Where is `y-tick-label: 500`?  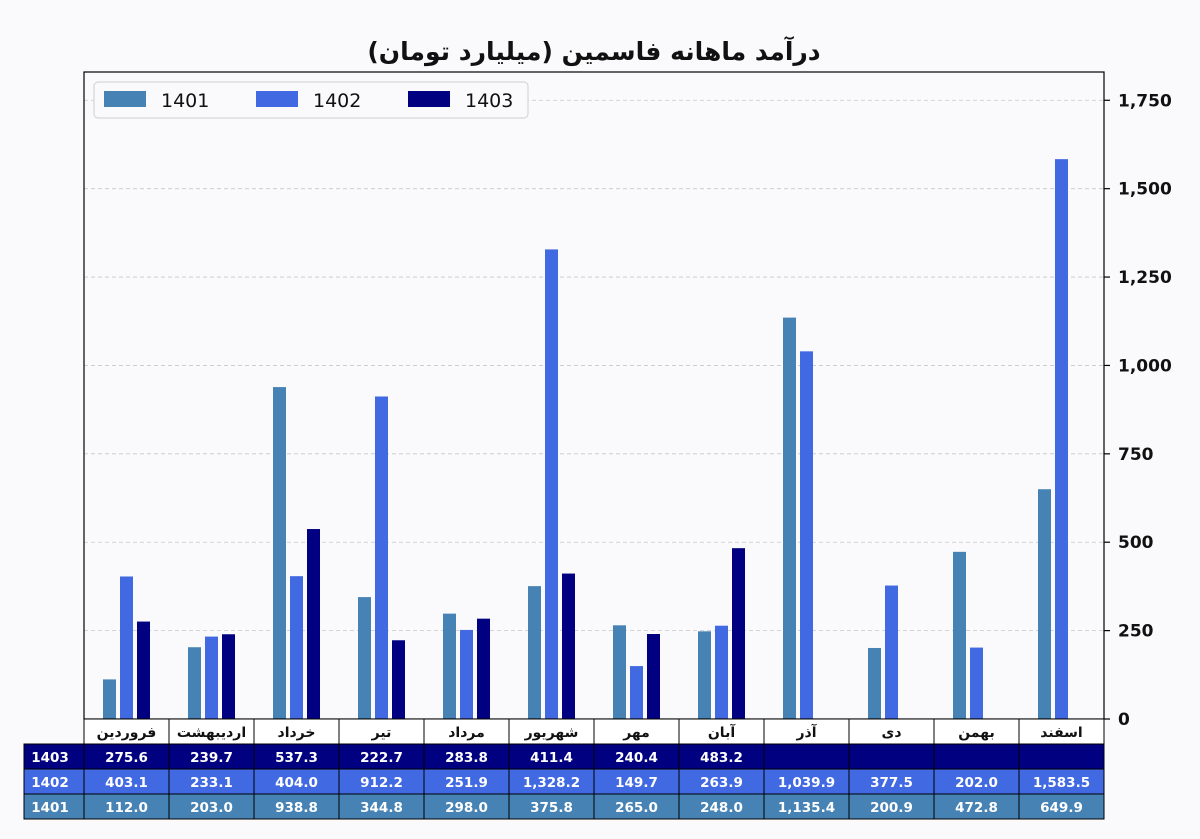 y-tick-label: 500 is located at coordinates (1136, 543).